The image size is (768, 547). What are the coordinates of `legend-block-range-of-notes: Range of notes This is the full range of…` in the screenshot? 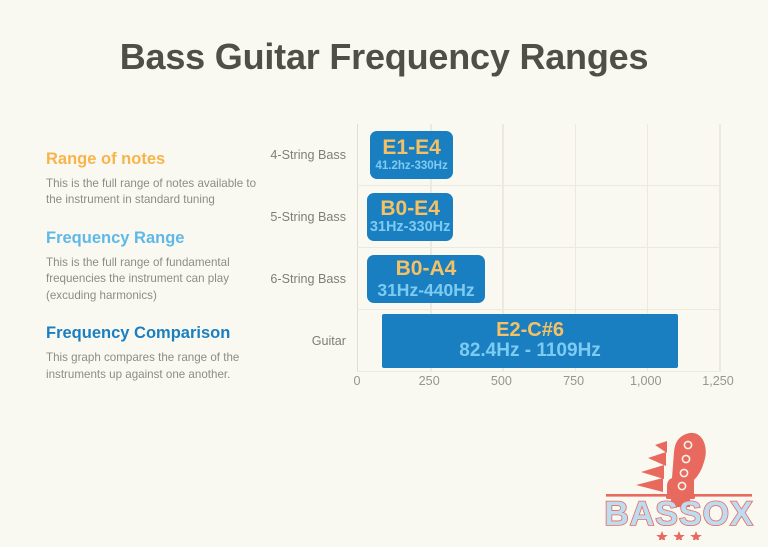 It's located at (154, 179).